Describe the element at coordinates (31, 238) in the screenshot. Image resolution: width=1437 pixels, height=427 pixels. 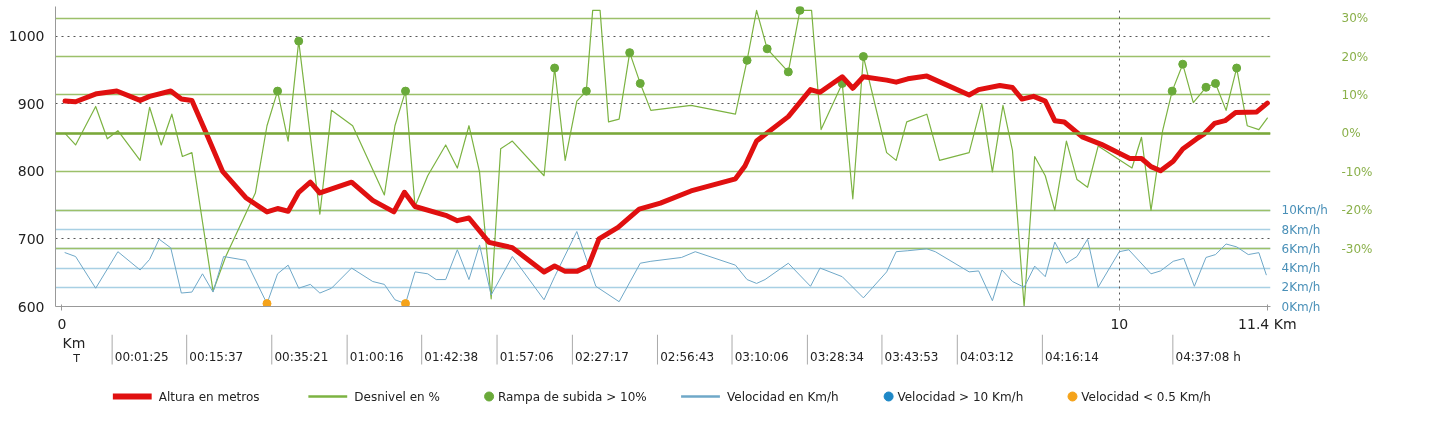
I see `y-tick-label: 700` at that location.